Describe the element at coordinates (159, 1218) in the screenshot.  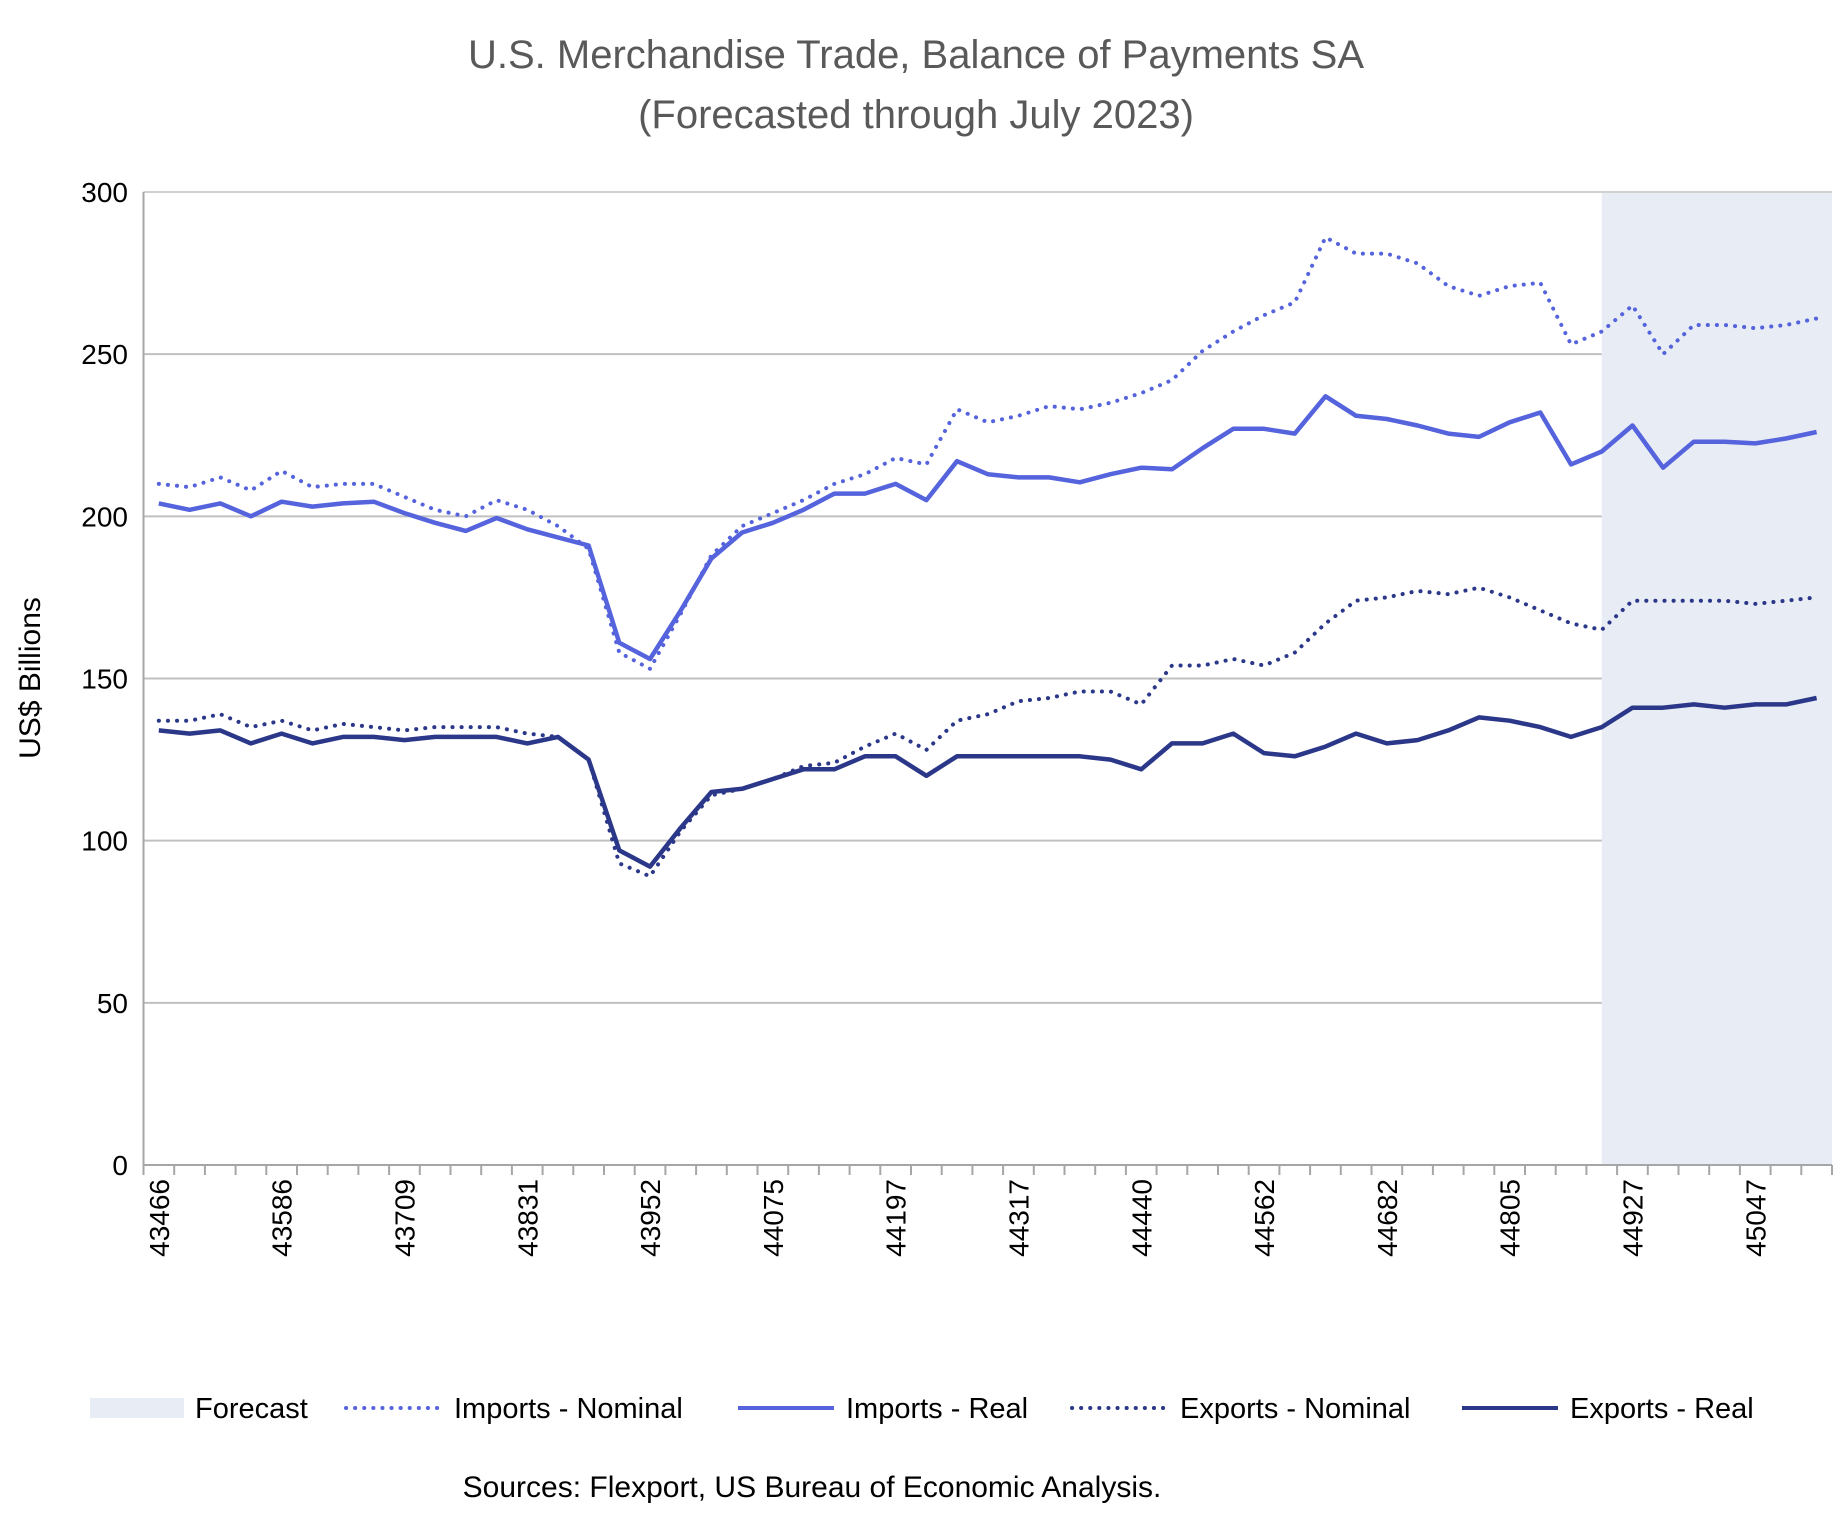
I see `x-tick-label: 43466` at that location.